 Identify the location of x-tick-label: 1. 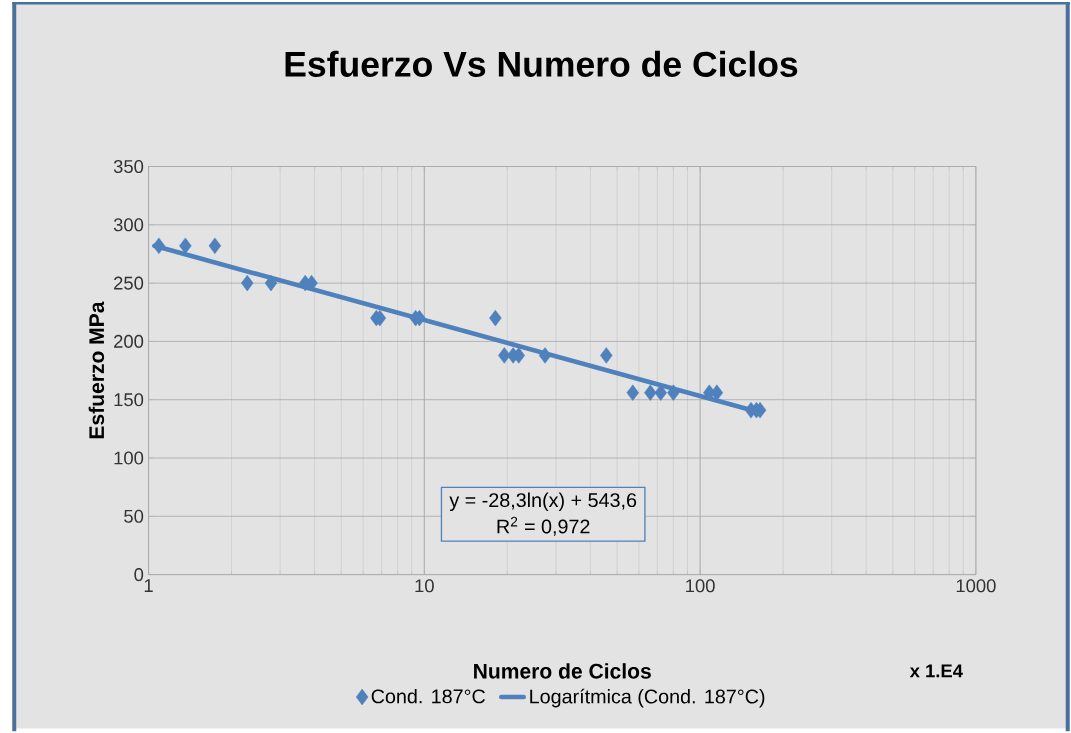
(148, 585).